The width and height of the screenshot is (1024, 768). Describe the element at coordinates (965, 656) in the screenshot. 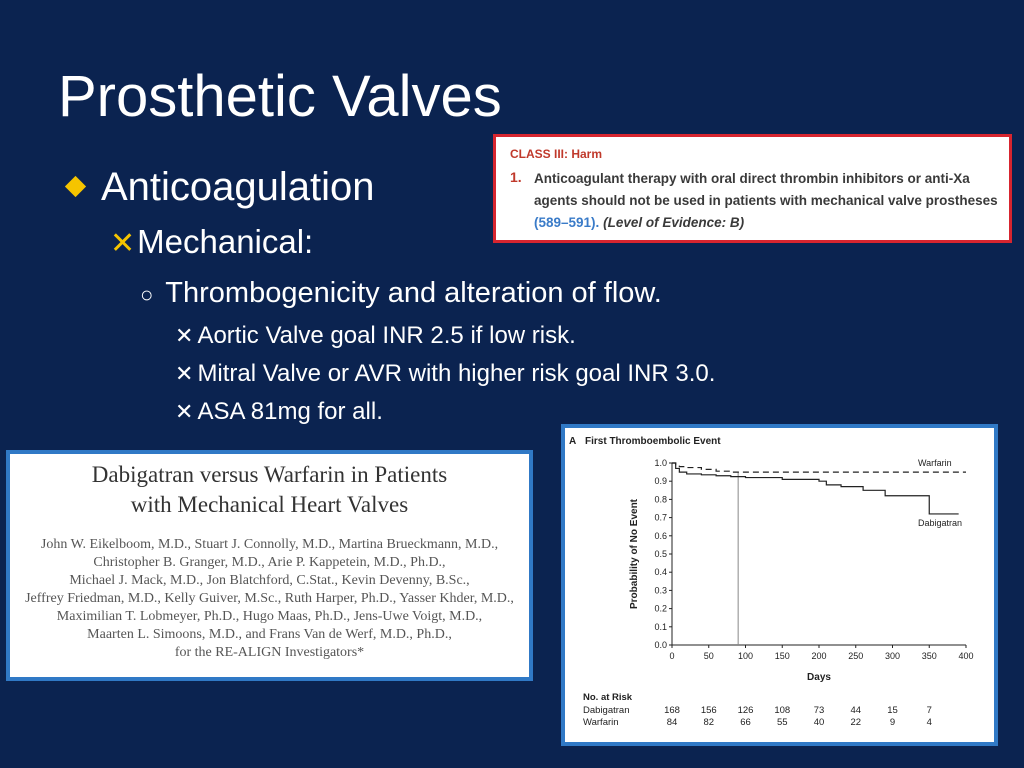

I see `x-tick-label: 400` at that location.